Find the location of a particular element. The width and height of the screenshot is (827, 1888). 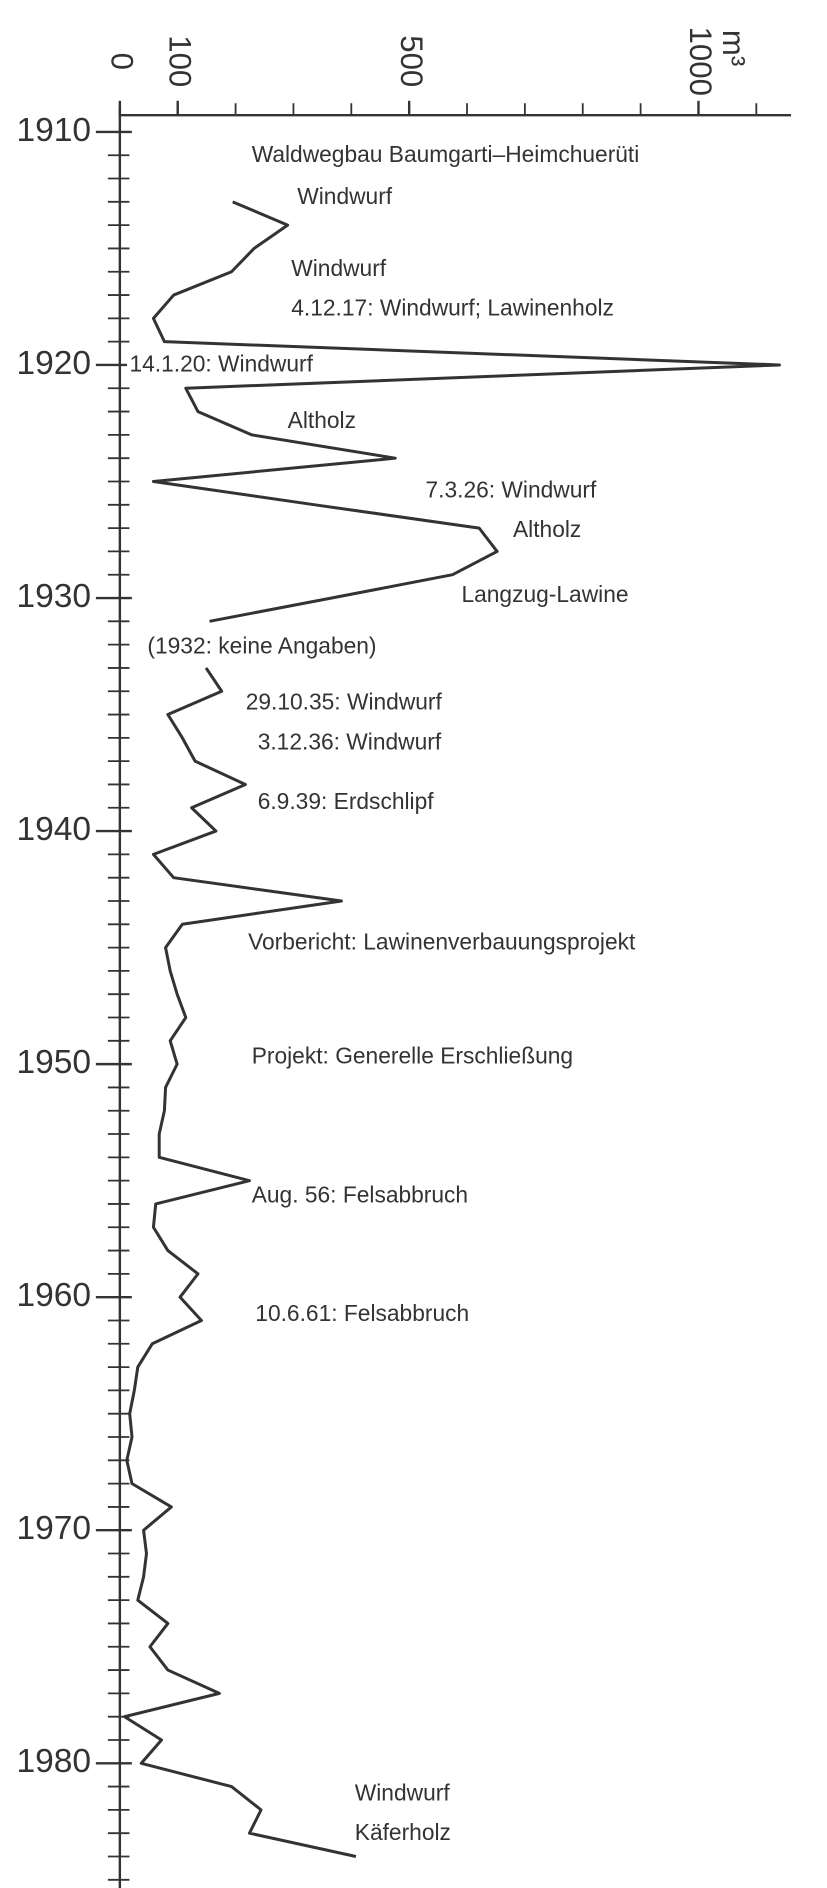

x-tick-label: 1000 is located at coordinates (700, 61).